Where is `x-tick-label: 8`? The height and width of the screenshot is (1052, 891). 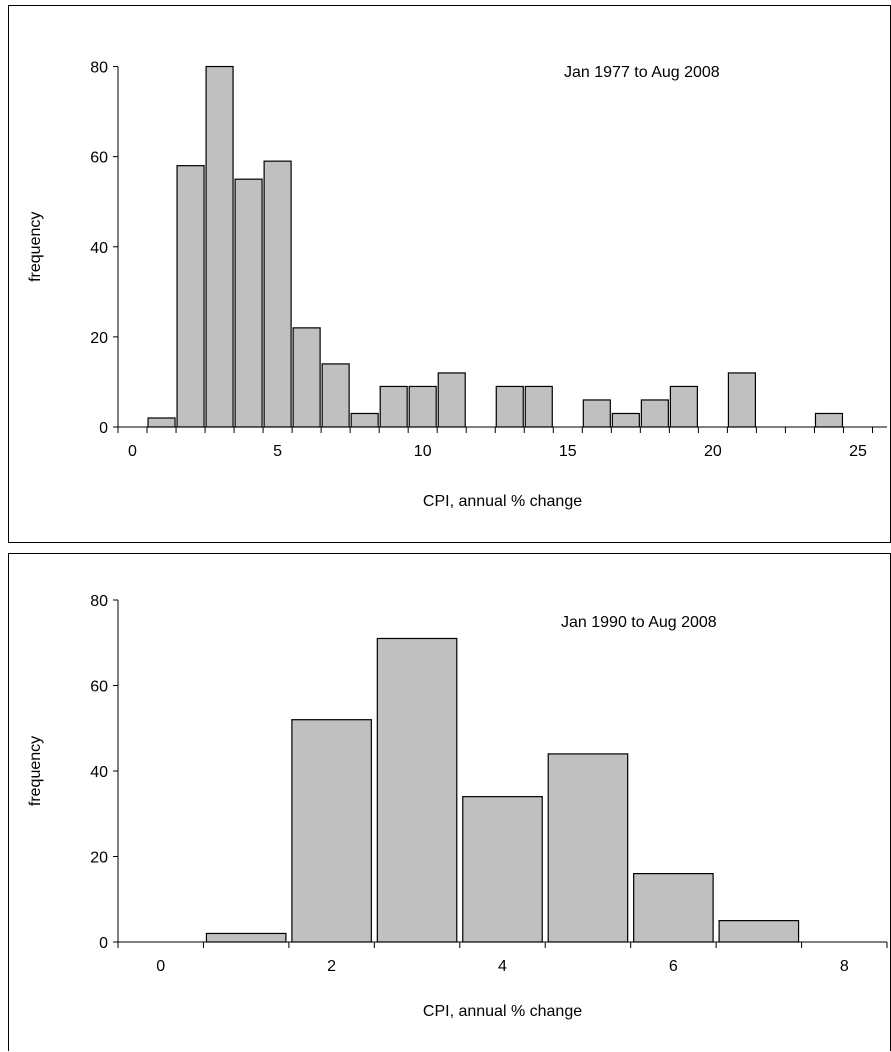
x-tick-label: 8 is located at coordinates (844, 966).